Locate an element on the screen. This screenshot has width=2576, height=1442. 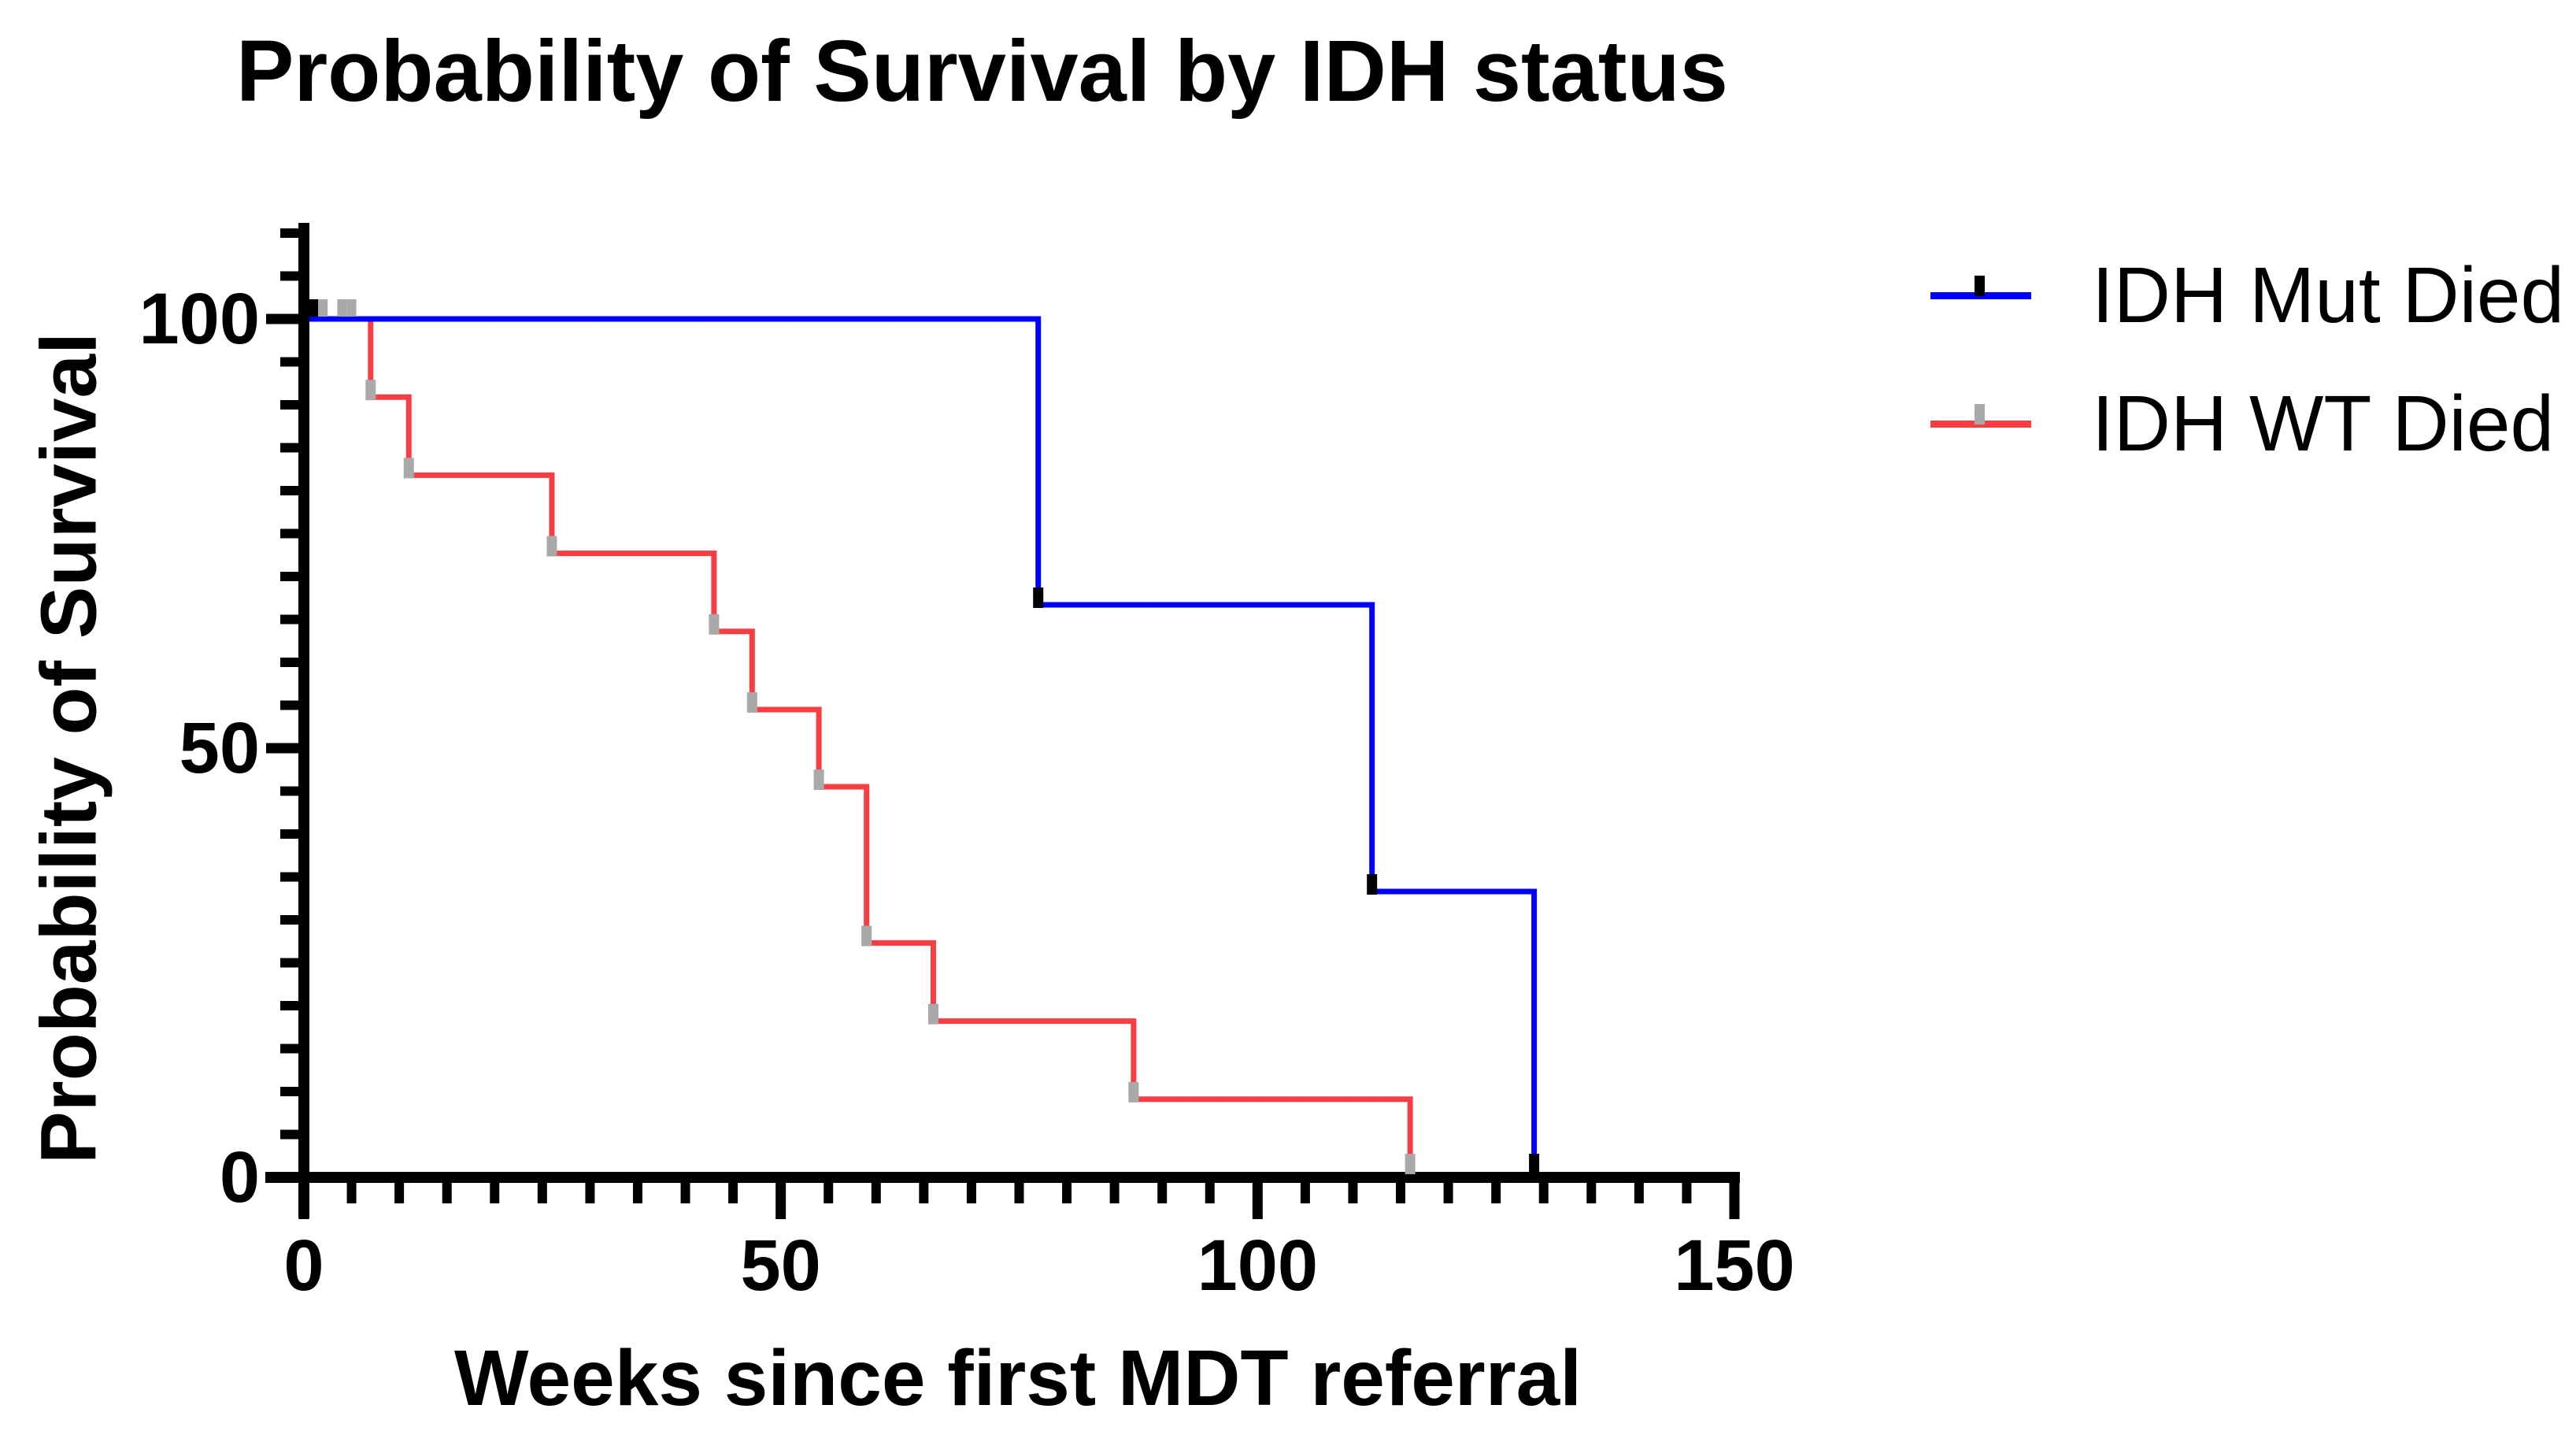
x-axis-line is located at coordinates (1002, 1178).